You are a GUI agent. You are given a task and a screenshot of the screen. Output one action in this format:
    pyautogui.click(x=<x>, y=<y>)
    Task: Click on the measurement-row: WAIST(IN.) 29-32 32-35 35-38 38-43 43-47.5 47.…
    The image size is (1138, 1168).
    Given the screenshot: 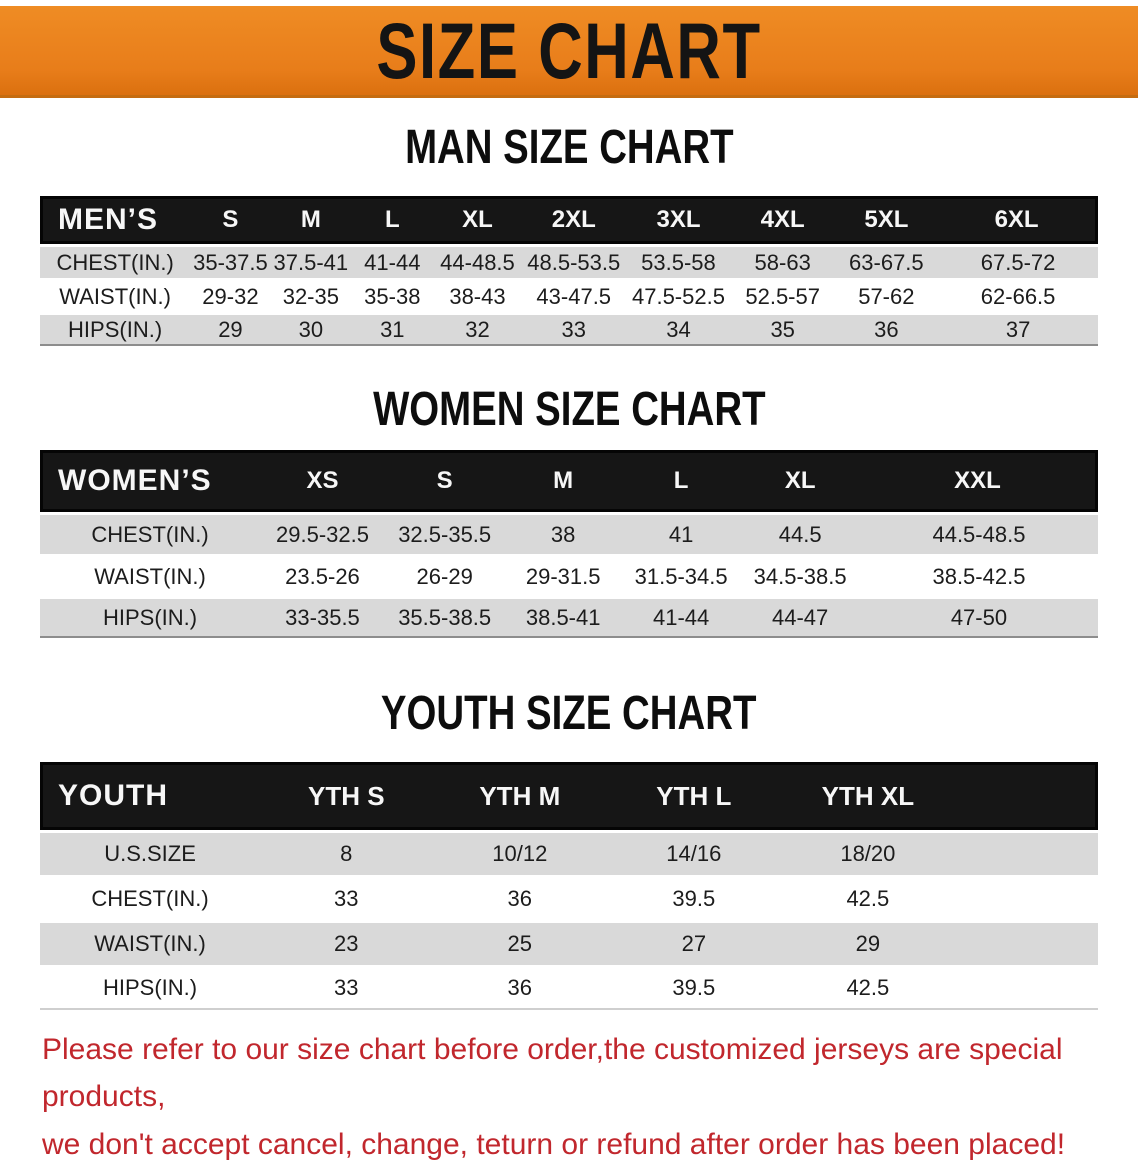 What is the action you would take?
    pyautogui.click(x=569, y=295)
    